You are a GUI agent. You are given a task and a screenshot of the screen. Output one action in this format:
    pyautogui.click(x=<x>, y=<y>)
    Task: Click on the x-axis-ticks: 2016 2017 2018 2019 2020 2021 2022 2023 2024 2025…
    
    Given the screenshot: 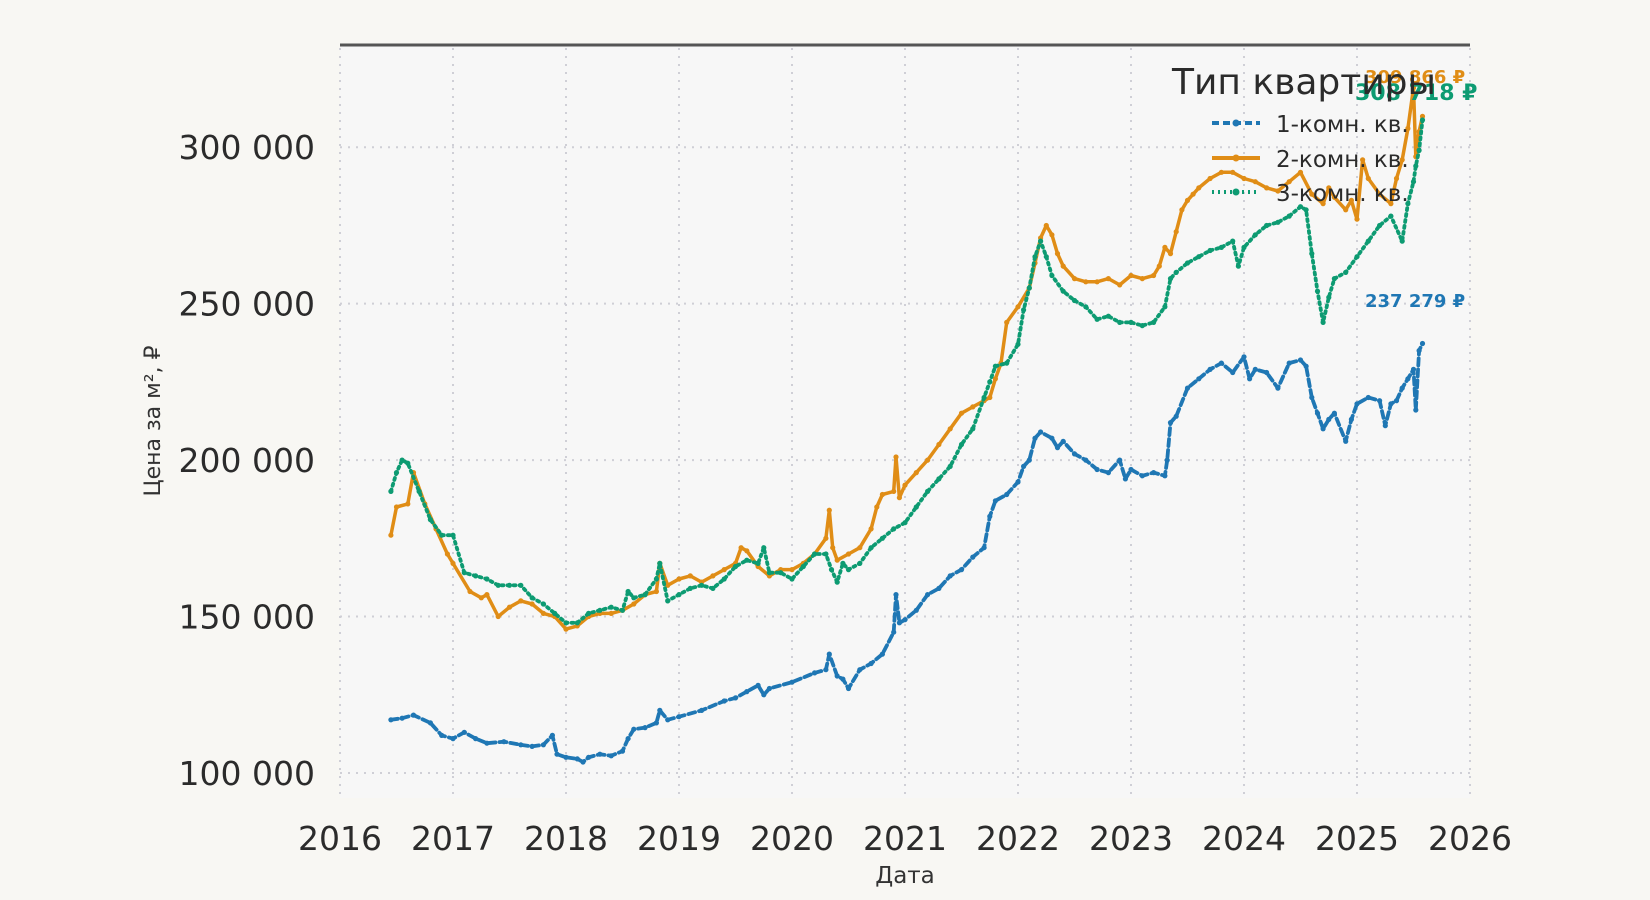 What is the action you would take?
    pyautogui.click(x=905, y=838)
    